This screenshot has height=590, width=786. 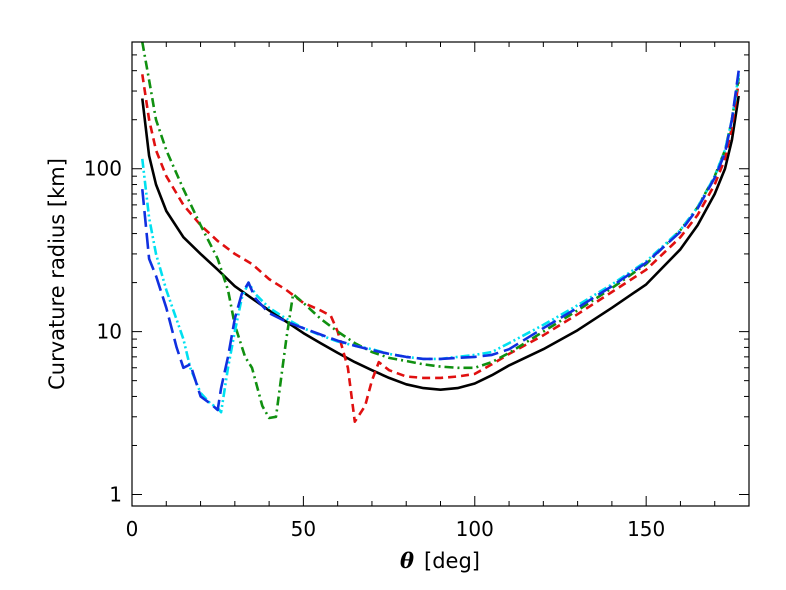 I want to click on y-tick-label: 1, so click(x=115, y=495).